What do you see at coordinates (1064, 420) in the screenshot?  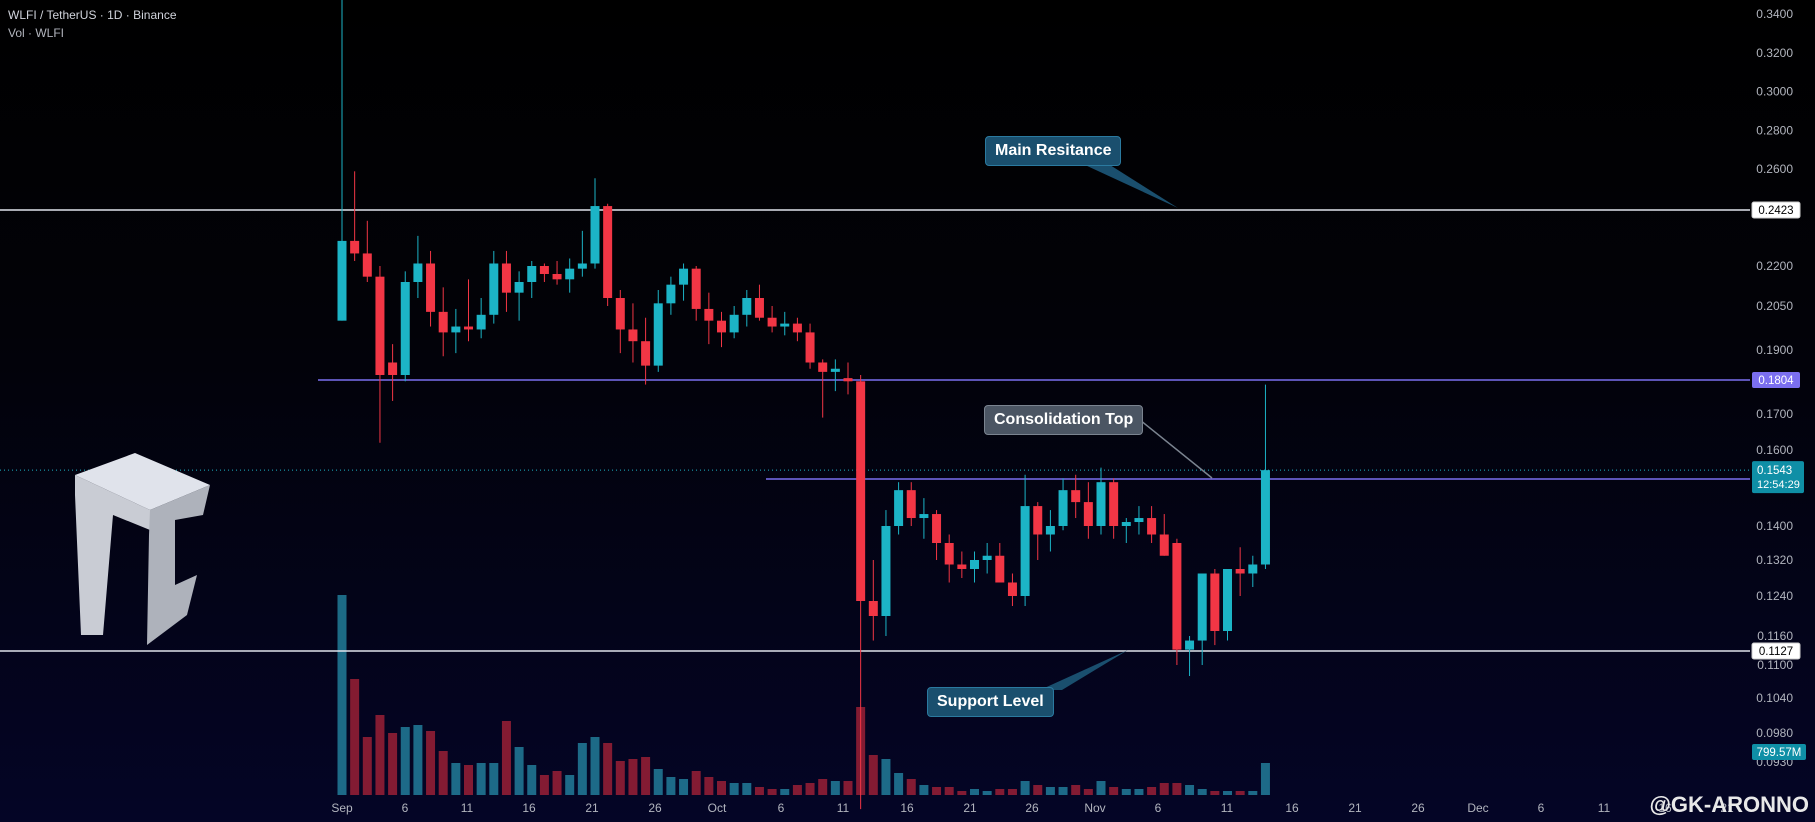 I see `consolidation-top-callout: Consolidation Top` at bounding box center [1064, 420].